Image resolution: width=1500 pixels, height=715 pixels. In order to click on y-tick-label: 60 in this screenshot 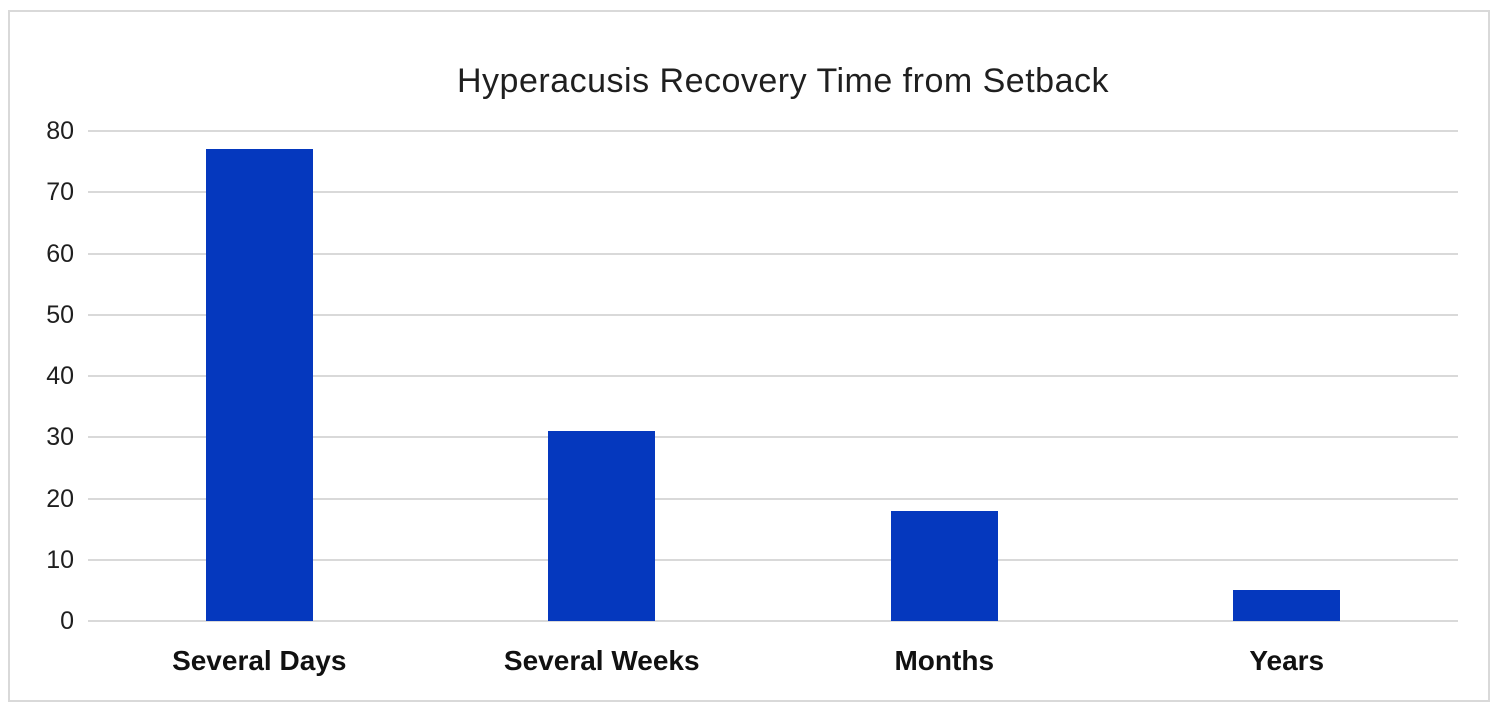, I will do `click(60, 253)`.